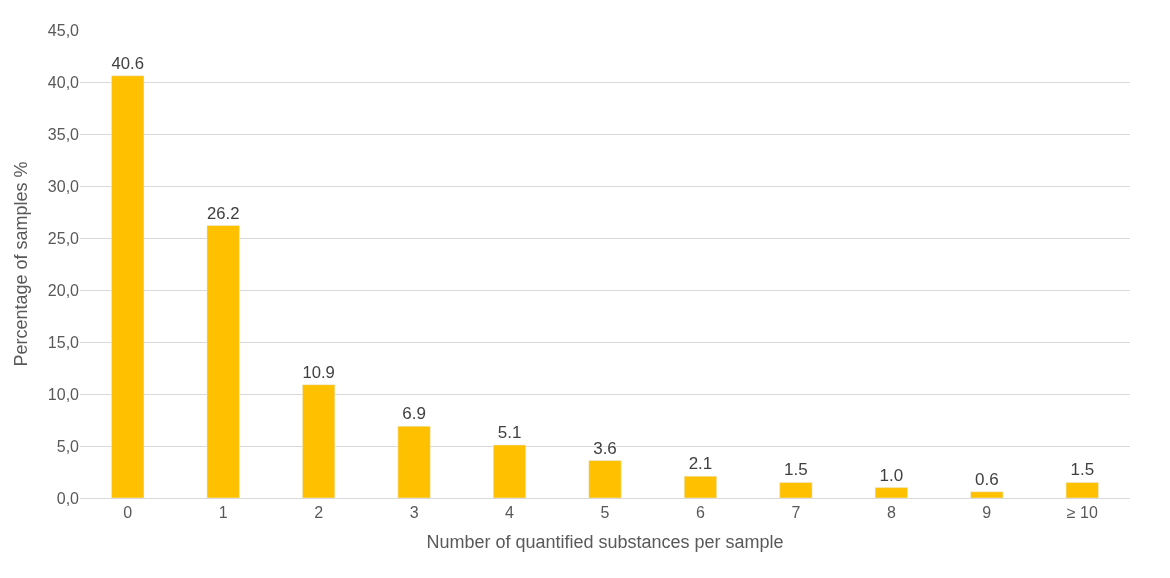 This screenshot has height=578, width=1170. What do you see at coordinates (319, 513) in the screenshot?
I see `x-tick-label: 2` at bounding box center [319, 513].